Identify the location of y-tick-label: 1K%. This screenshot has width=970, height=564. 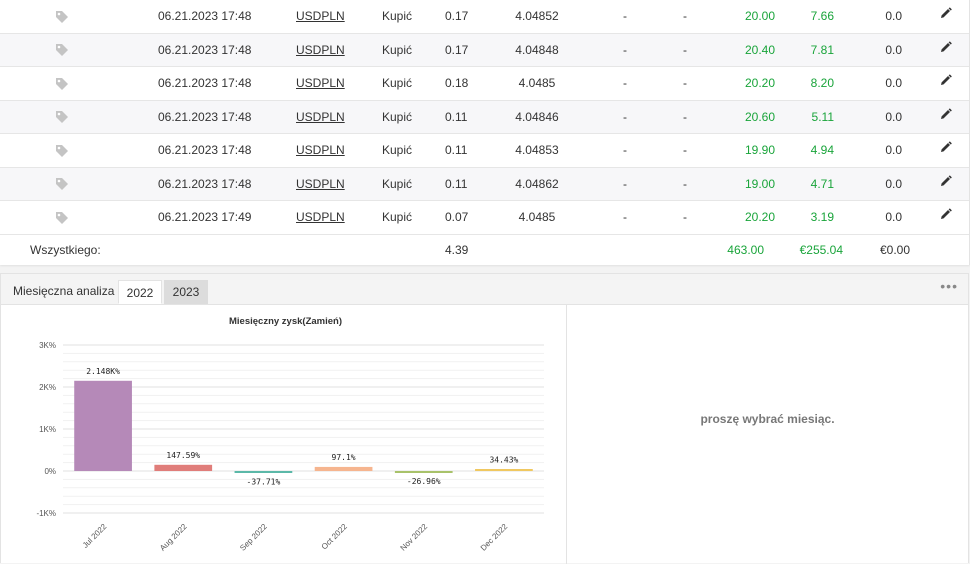
(47, 429).